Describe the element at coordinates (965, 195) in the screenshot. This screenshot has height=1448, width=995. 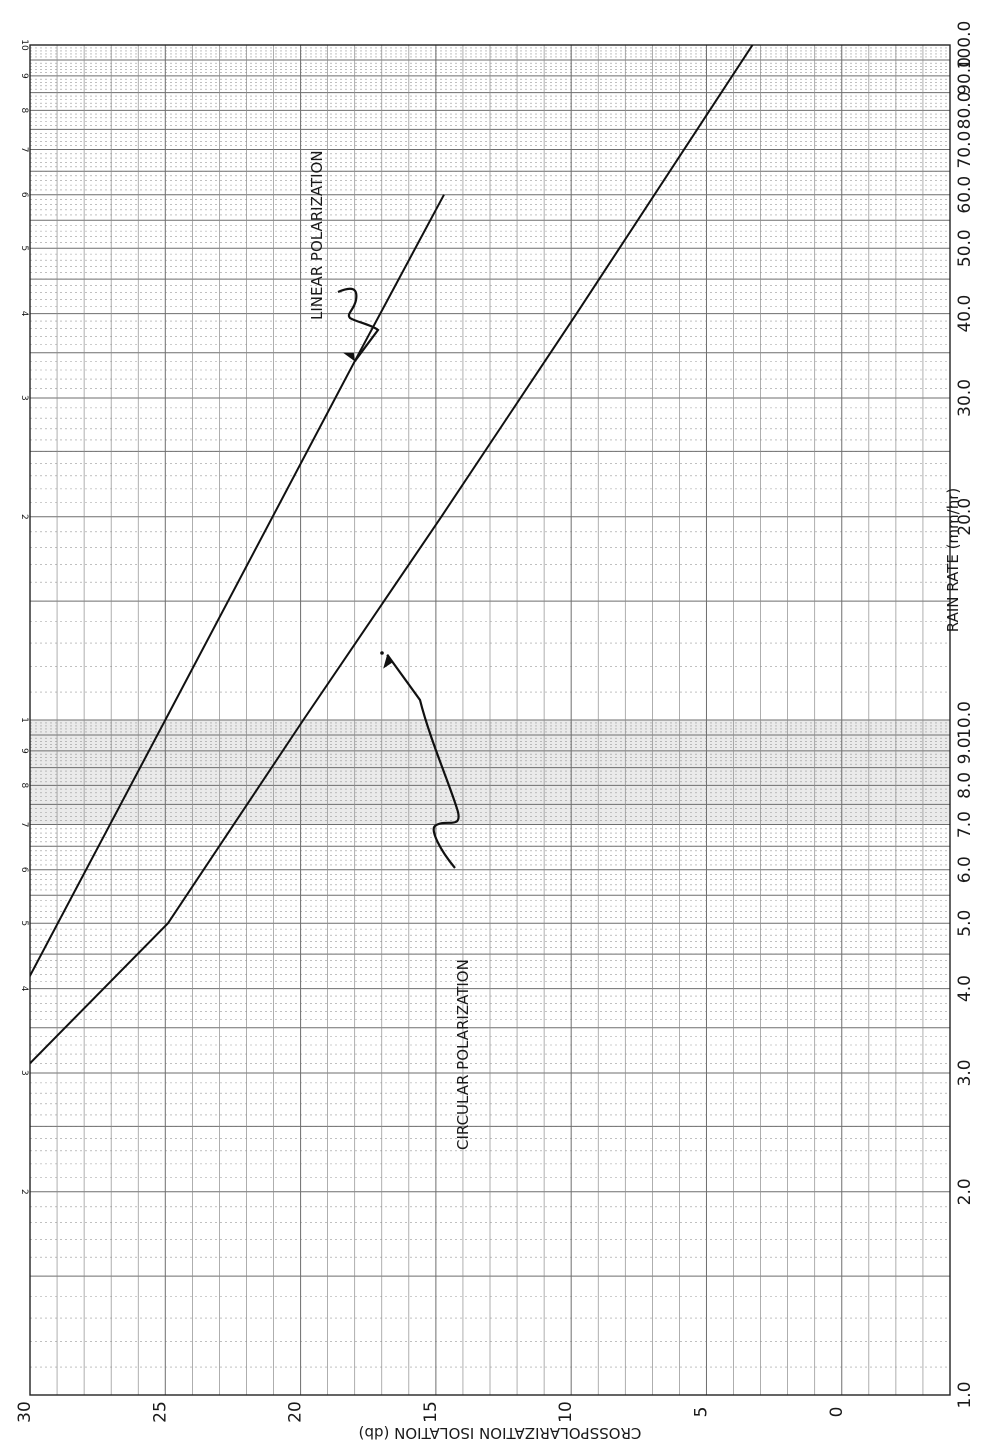
I see `tick-label-rain-rate: 60.0` at that location.